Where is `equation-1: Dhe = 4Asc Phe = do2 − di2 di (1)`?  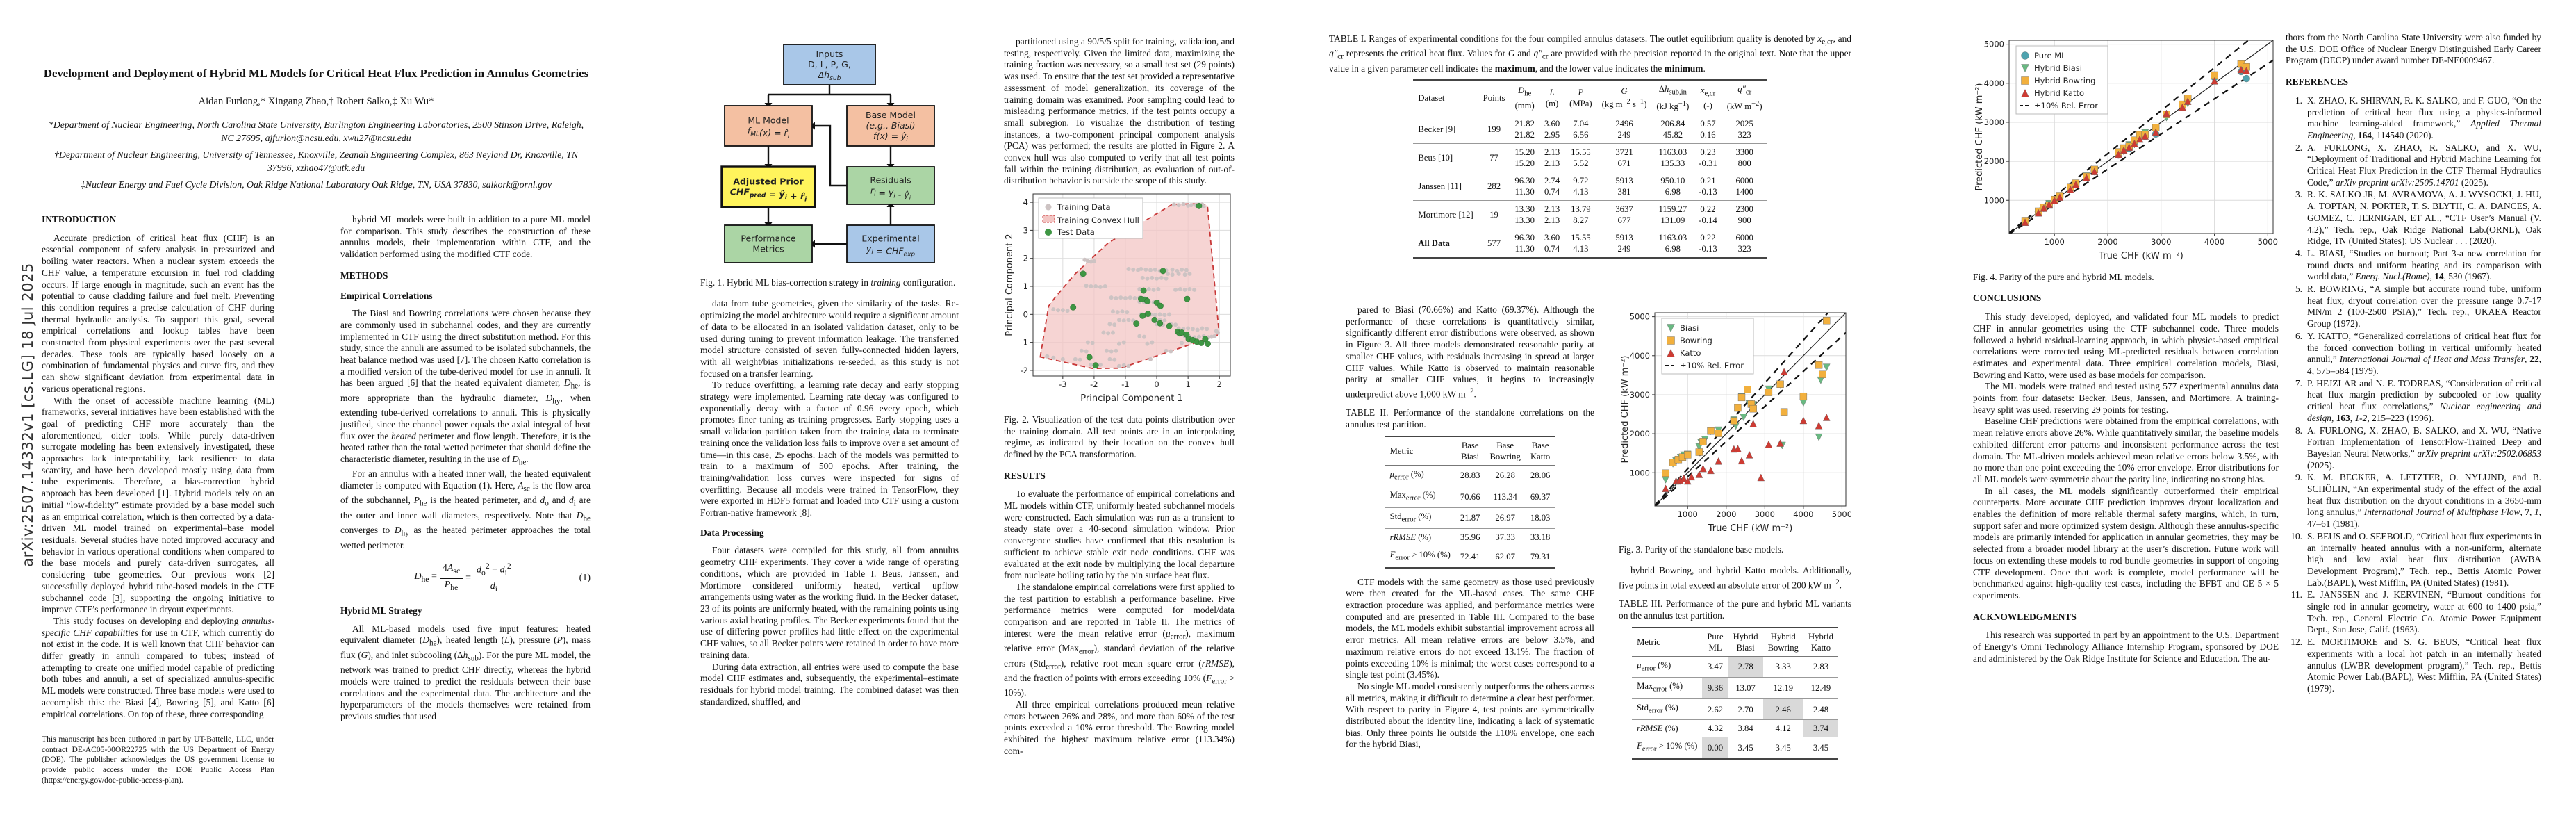
equation-1: Dhe = 4Asc Phe = do2 − di2 di (1) is located at coordinates (466, 578).